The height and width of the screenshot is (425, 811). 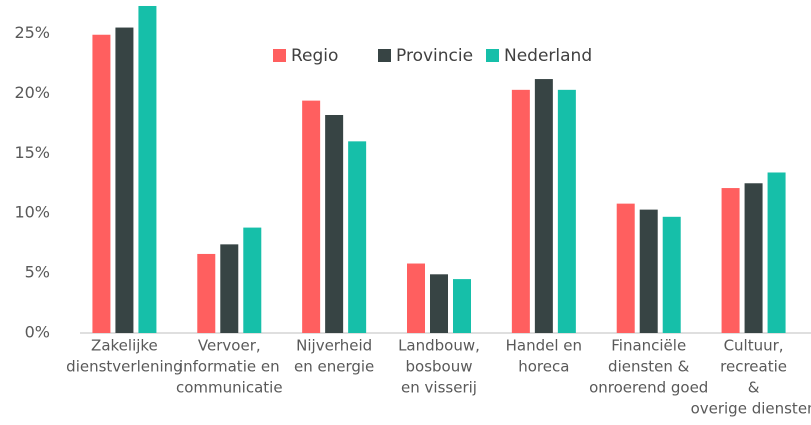 What do you see at coordinates (32, 32) in the screenshot?
I see `y-tick-label: 25%` at bounding box center [32, 32].